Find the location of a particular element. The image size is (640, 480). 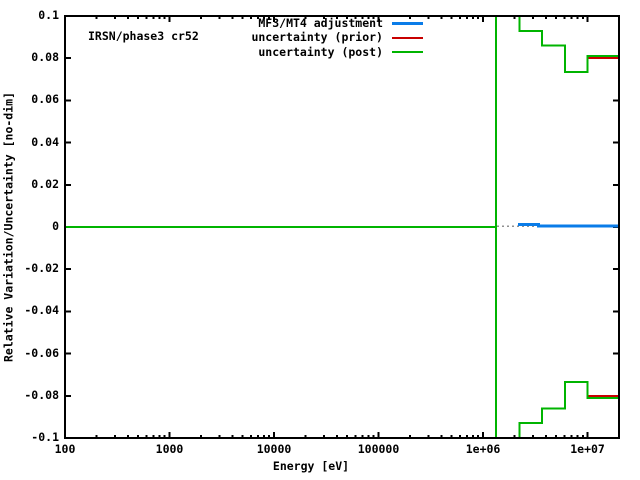

y-tick-label: -0.06 is located at coordinates (41, 352).